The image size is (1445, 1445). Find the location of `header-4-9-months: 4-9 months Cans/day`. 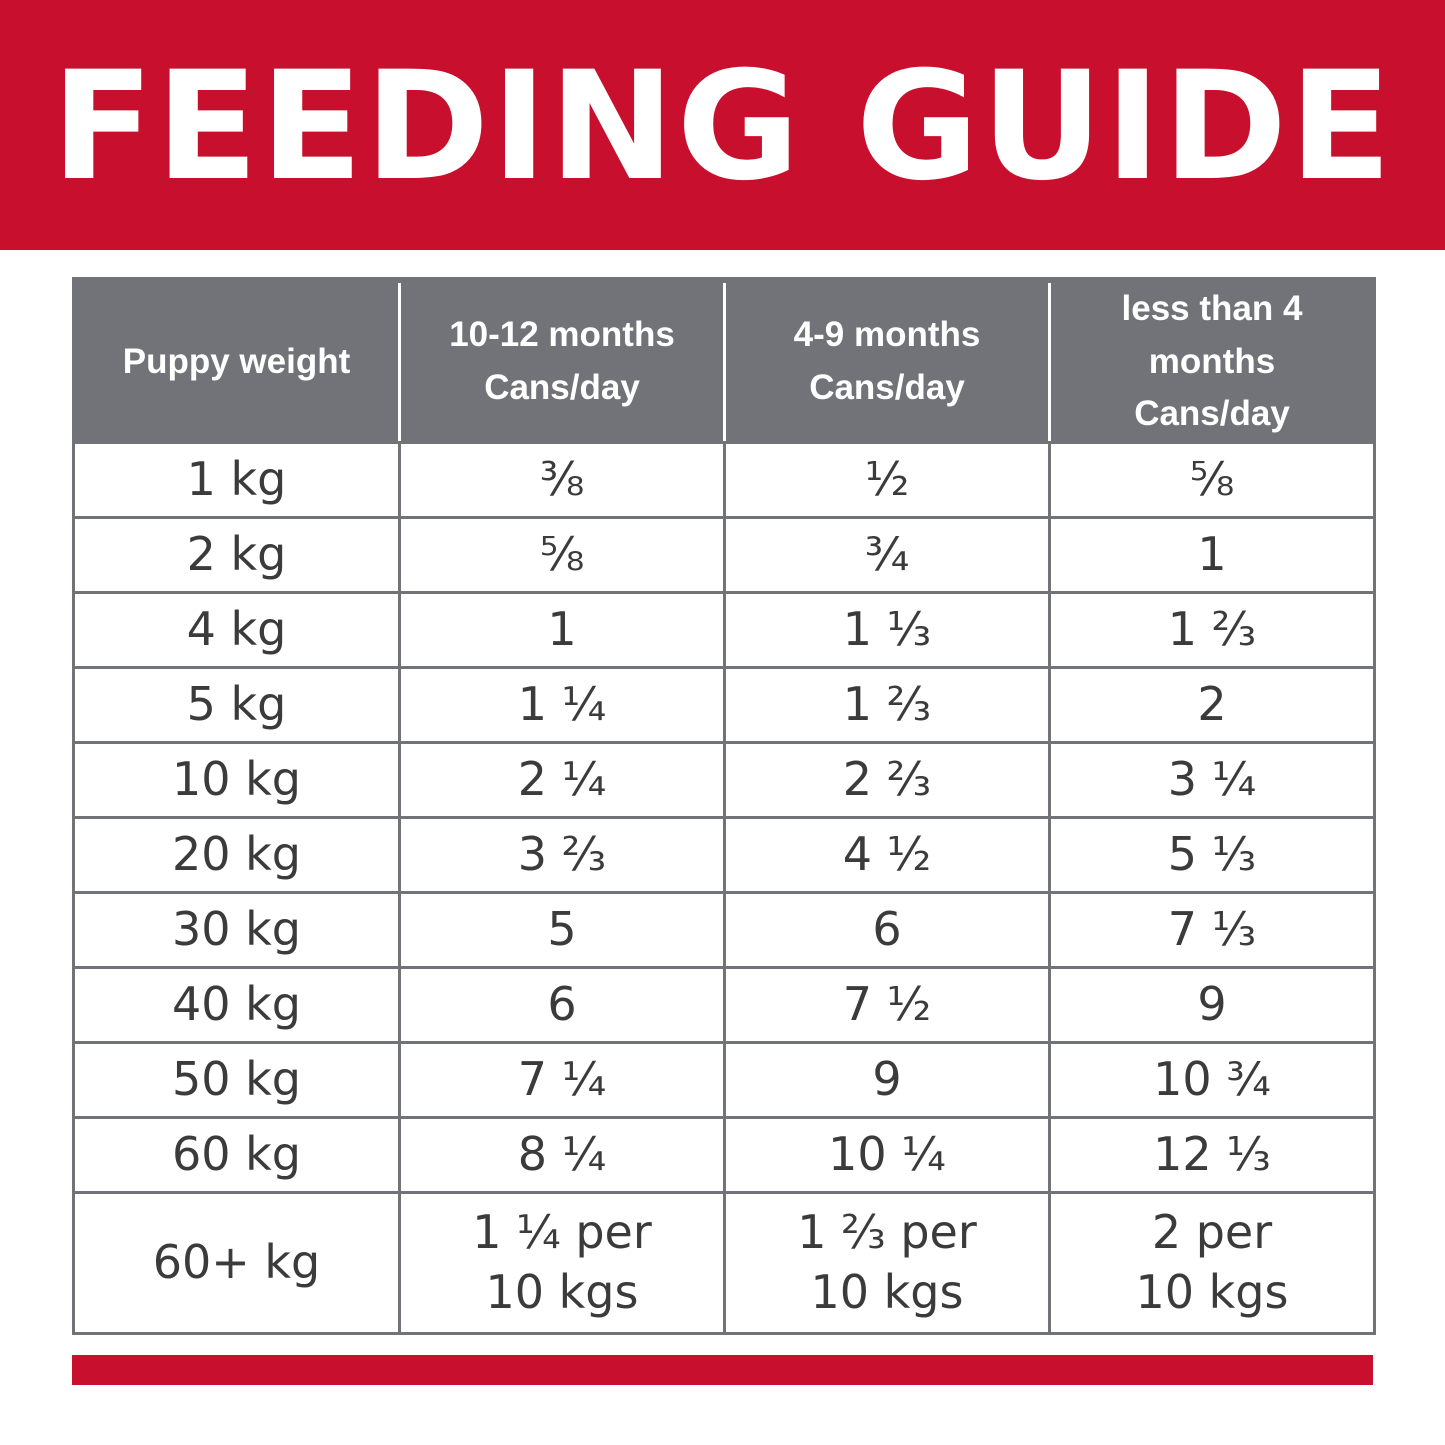

header-4-9-months: 4-9 months Cans/day is located at coordinates (886, 360).